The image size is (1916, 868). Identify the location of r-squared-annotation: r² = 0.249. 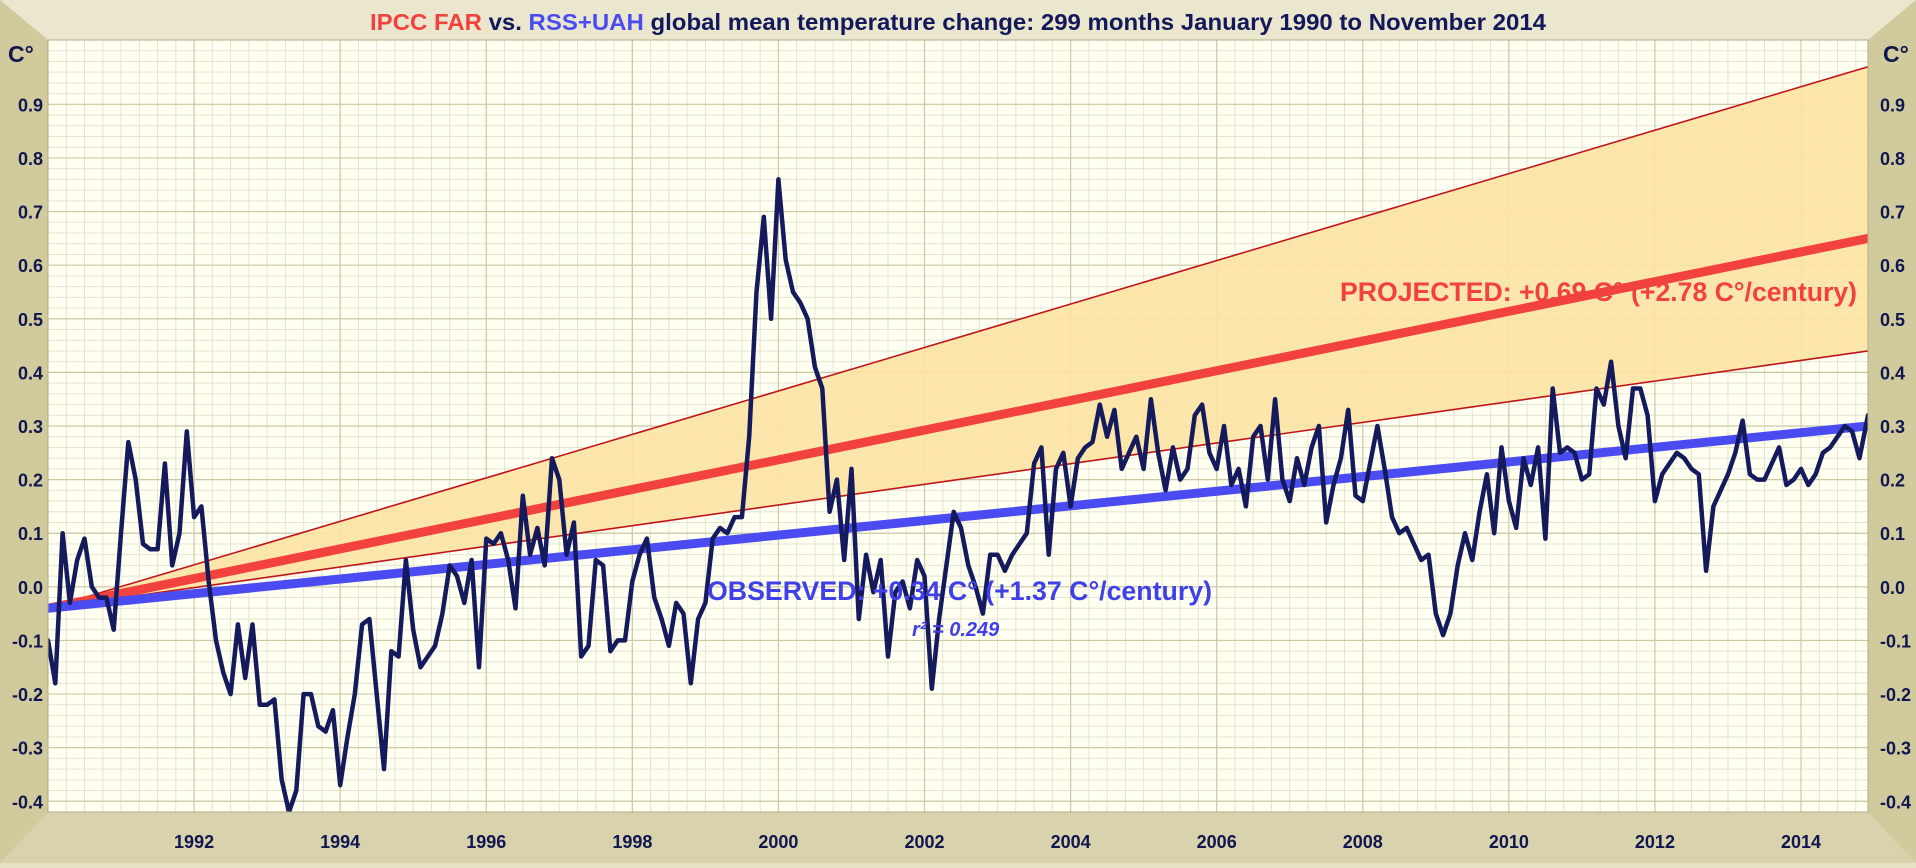
(956, 630).